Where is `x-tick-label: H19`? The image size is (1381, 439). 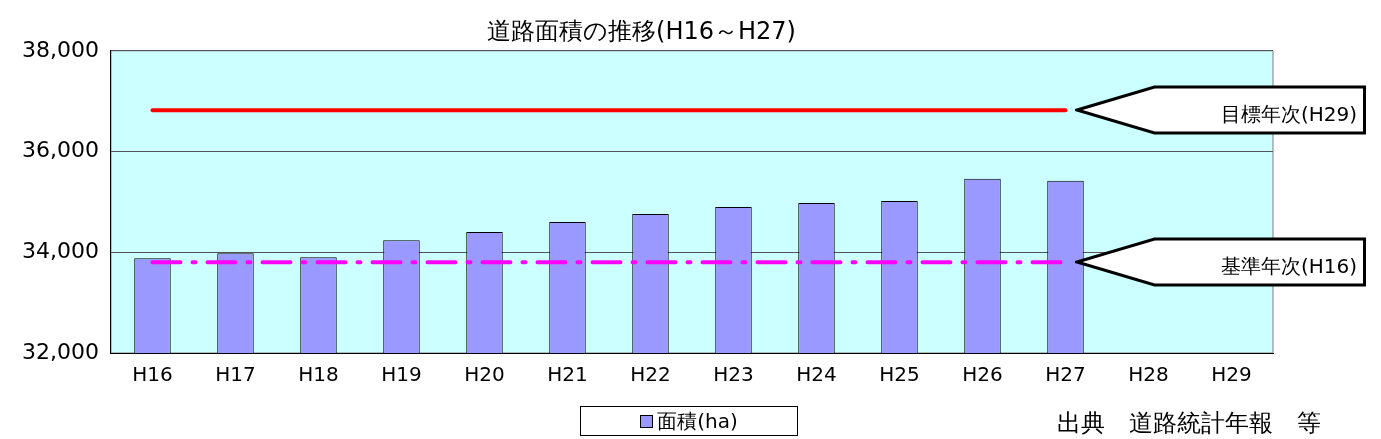
x-tick-label: H19 is located at coordinates (401, 374).